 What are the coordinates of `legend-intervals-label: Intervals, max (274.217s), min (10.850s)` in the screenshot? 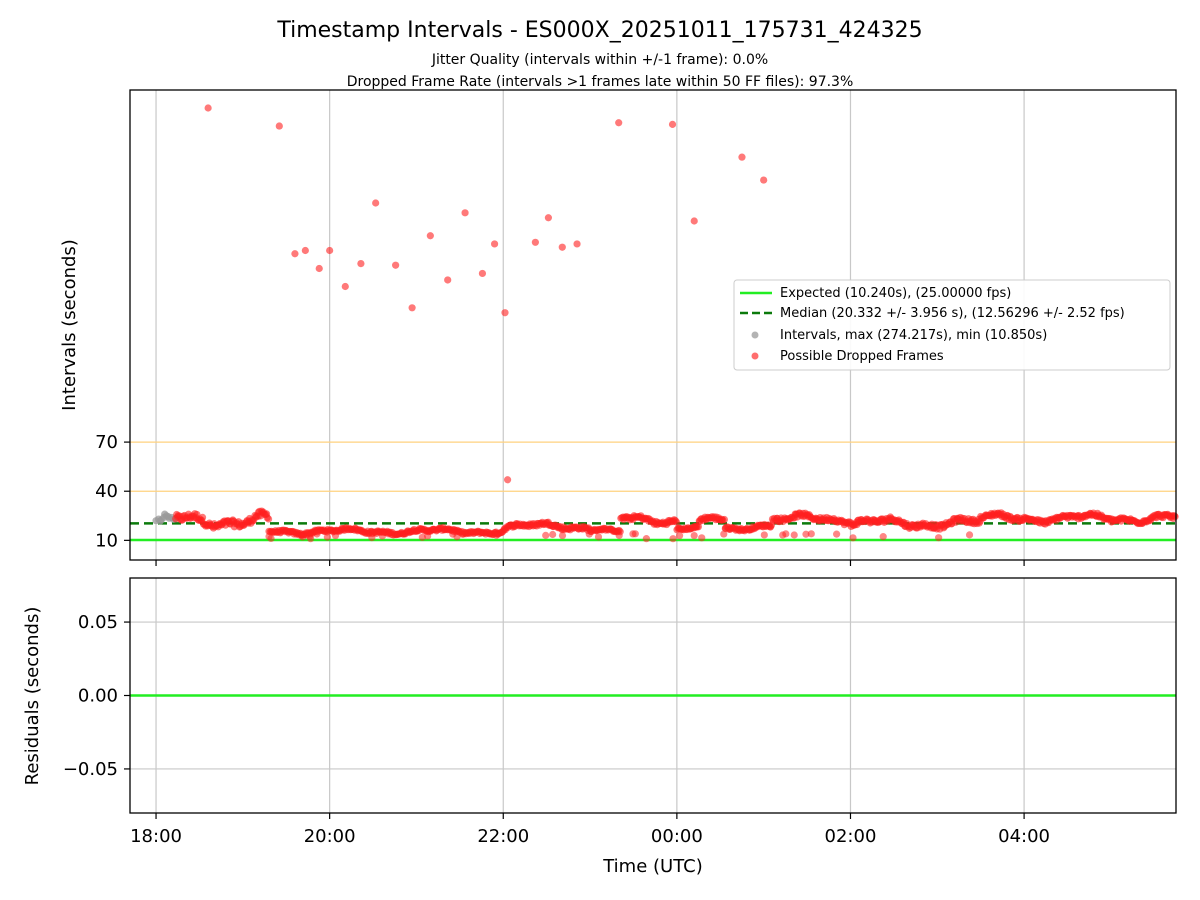 It's located at (913, 335).